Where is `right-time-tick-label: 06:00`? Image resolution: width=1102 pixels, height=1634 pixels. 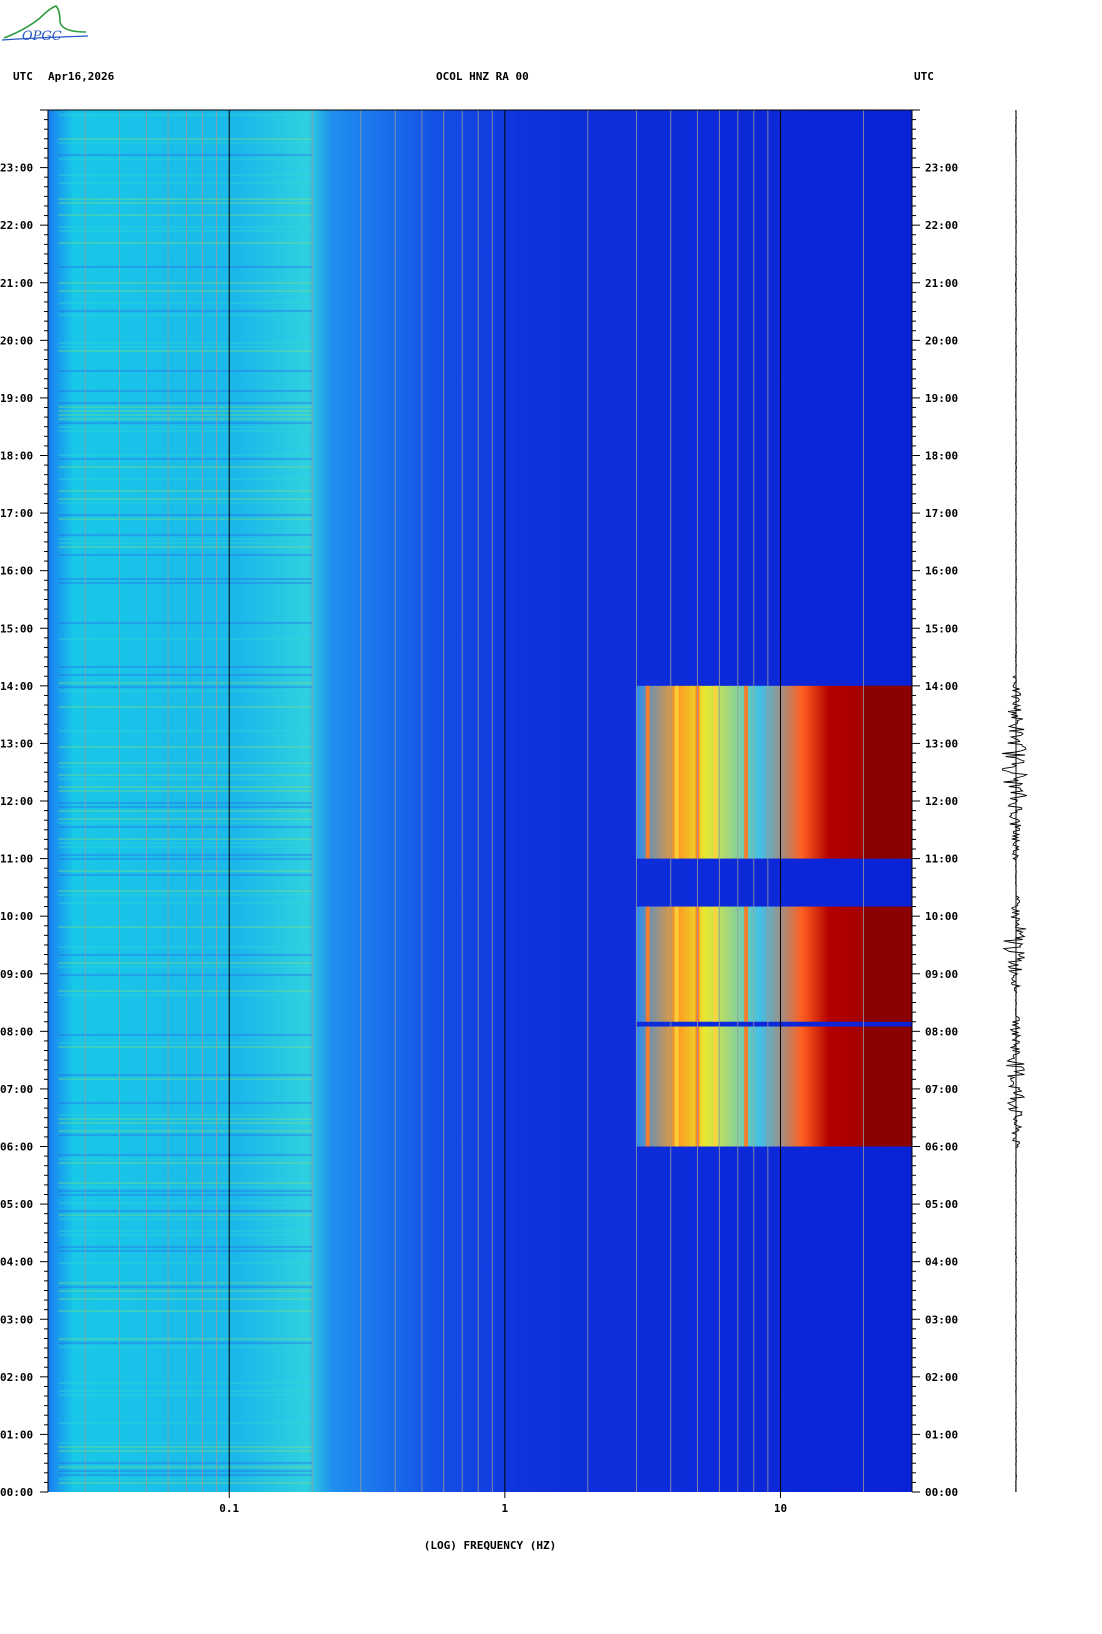
right-time-tick-label: 06:00 is located at coordinates (941, 1147).